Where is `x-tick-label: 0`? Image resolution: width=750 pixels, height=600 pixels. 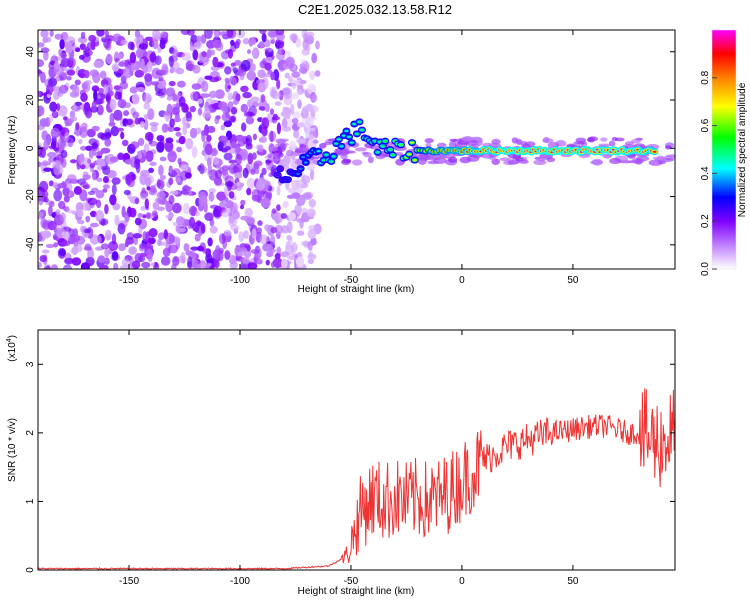
x-tick-label: 0 is located at coordinates (462, 280).